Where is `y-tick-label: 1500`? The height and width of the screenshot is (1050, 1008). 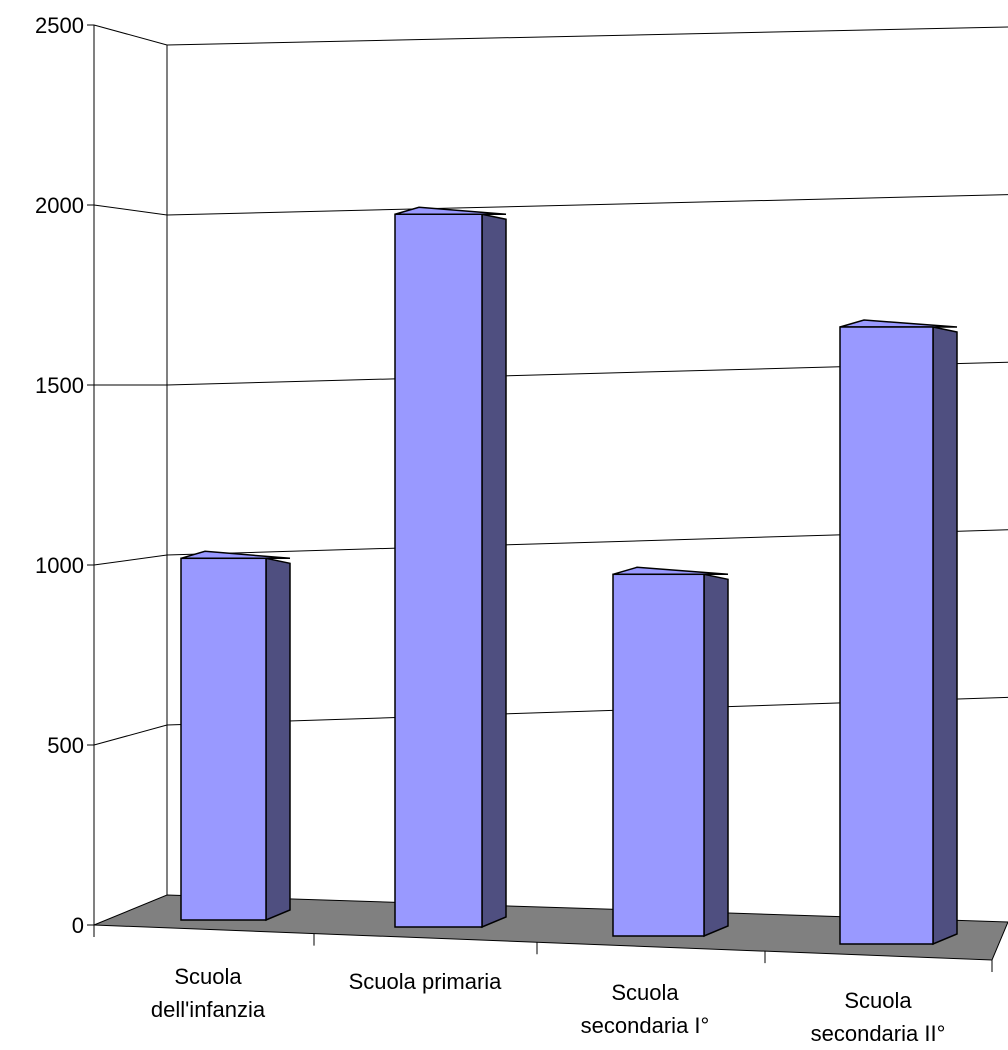
y-tick-label: 1500 is located at coordinates (59, 385).